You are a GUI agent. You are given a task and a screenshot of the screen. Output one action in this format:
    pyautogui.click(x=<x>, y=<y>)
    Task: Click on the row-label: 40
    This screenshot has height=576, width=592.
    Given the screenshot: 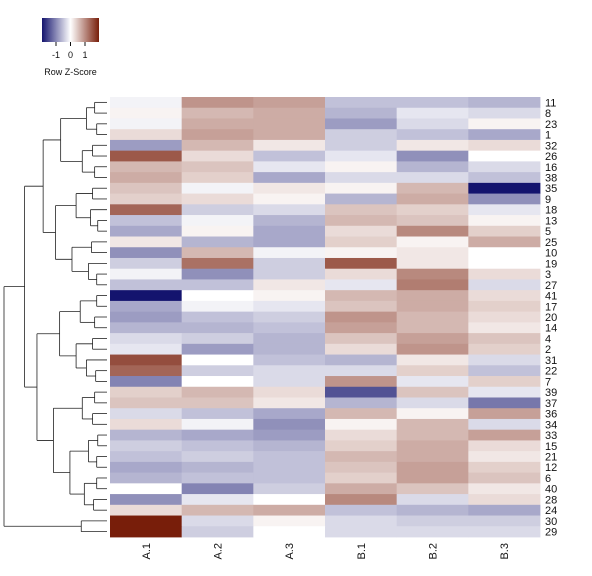 What is the action you would take?
    pyautogui.click(x=551, y=490)
    